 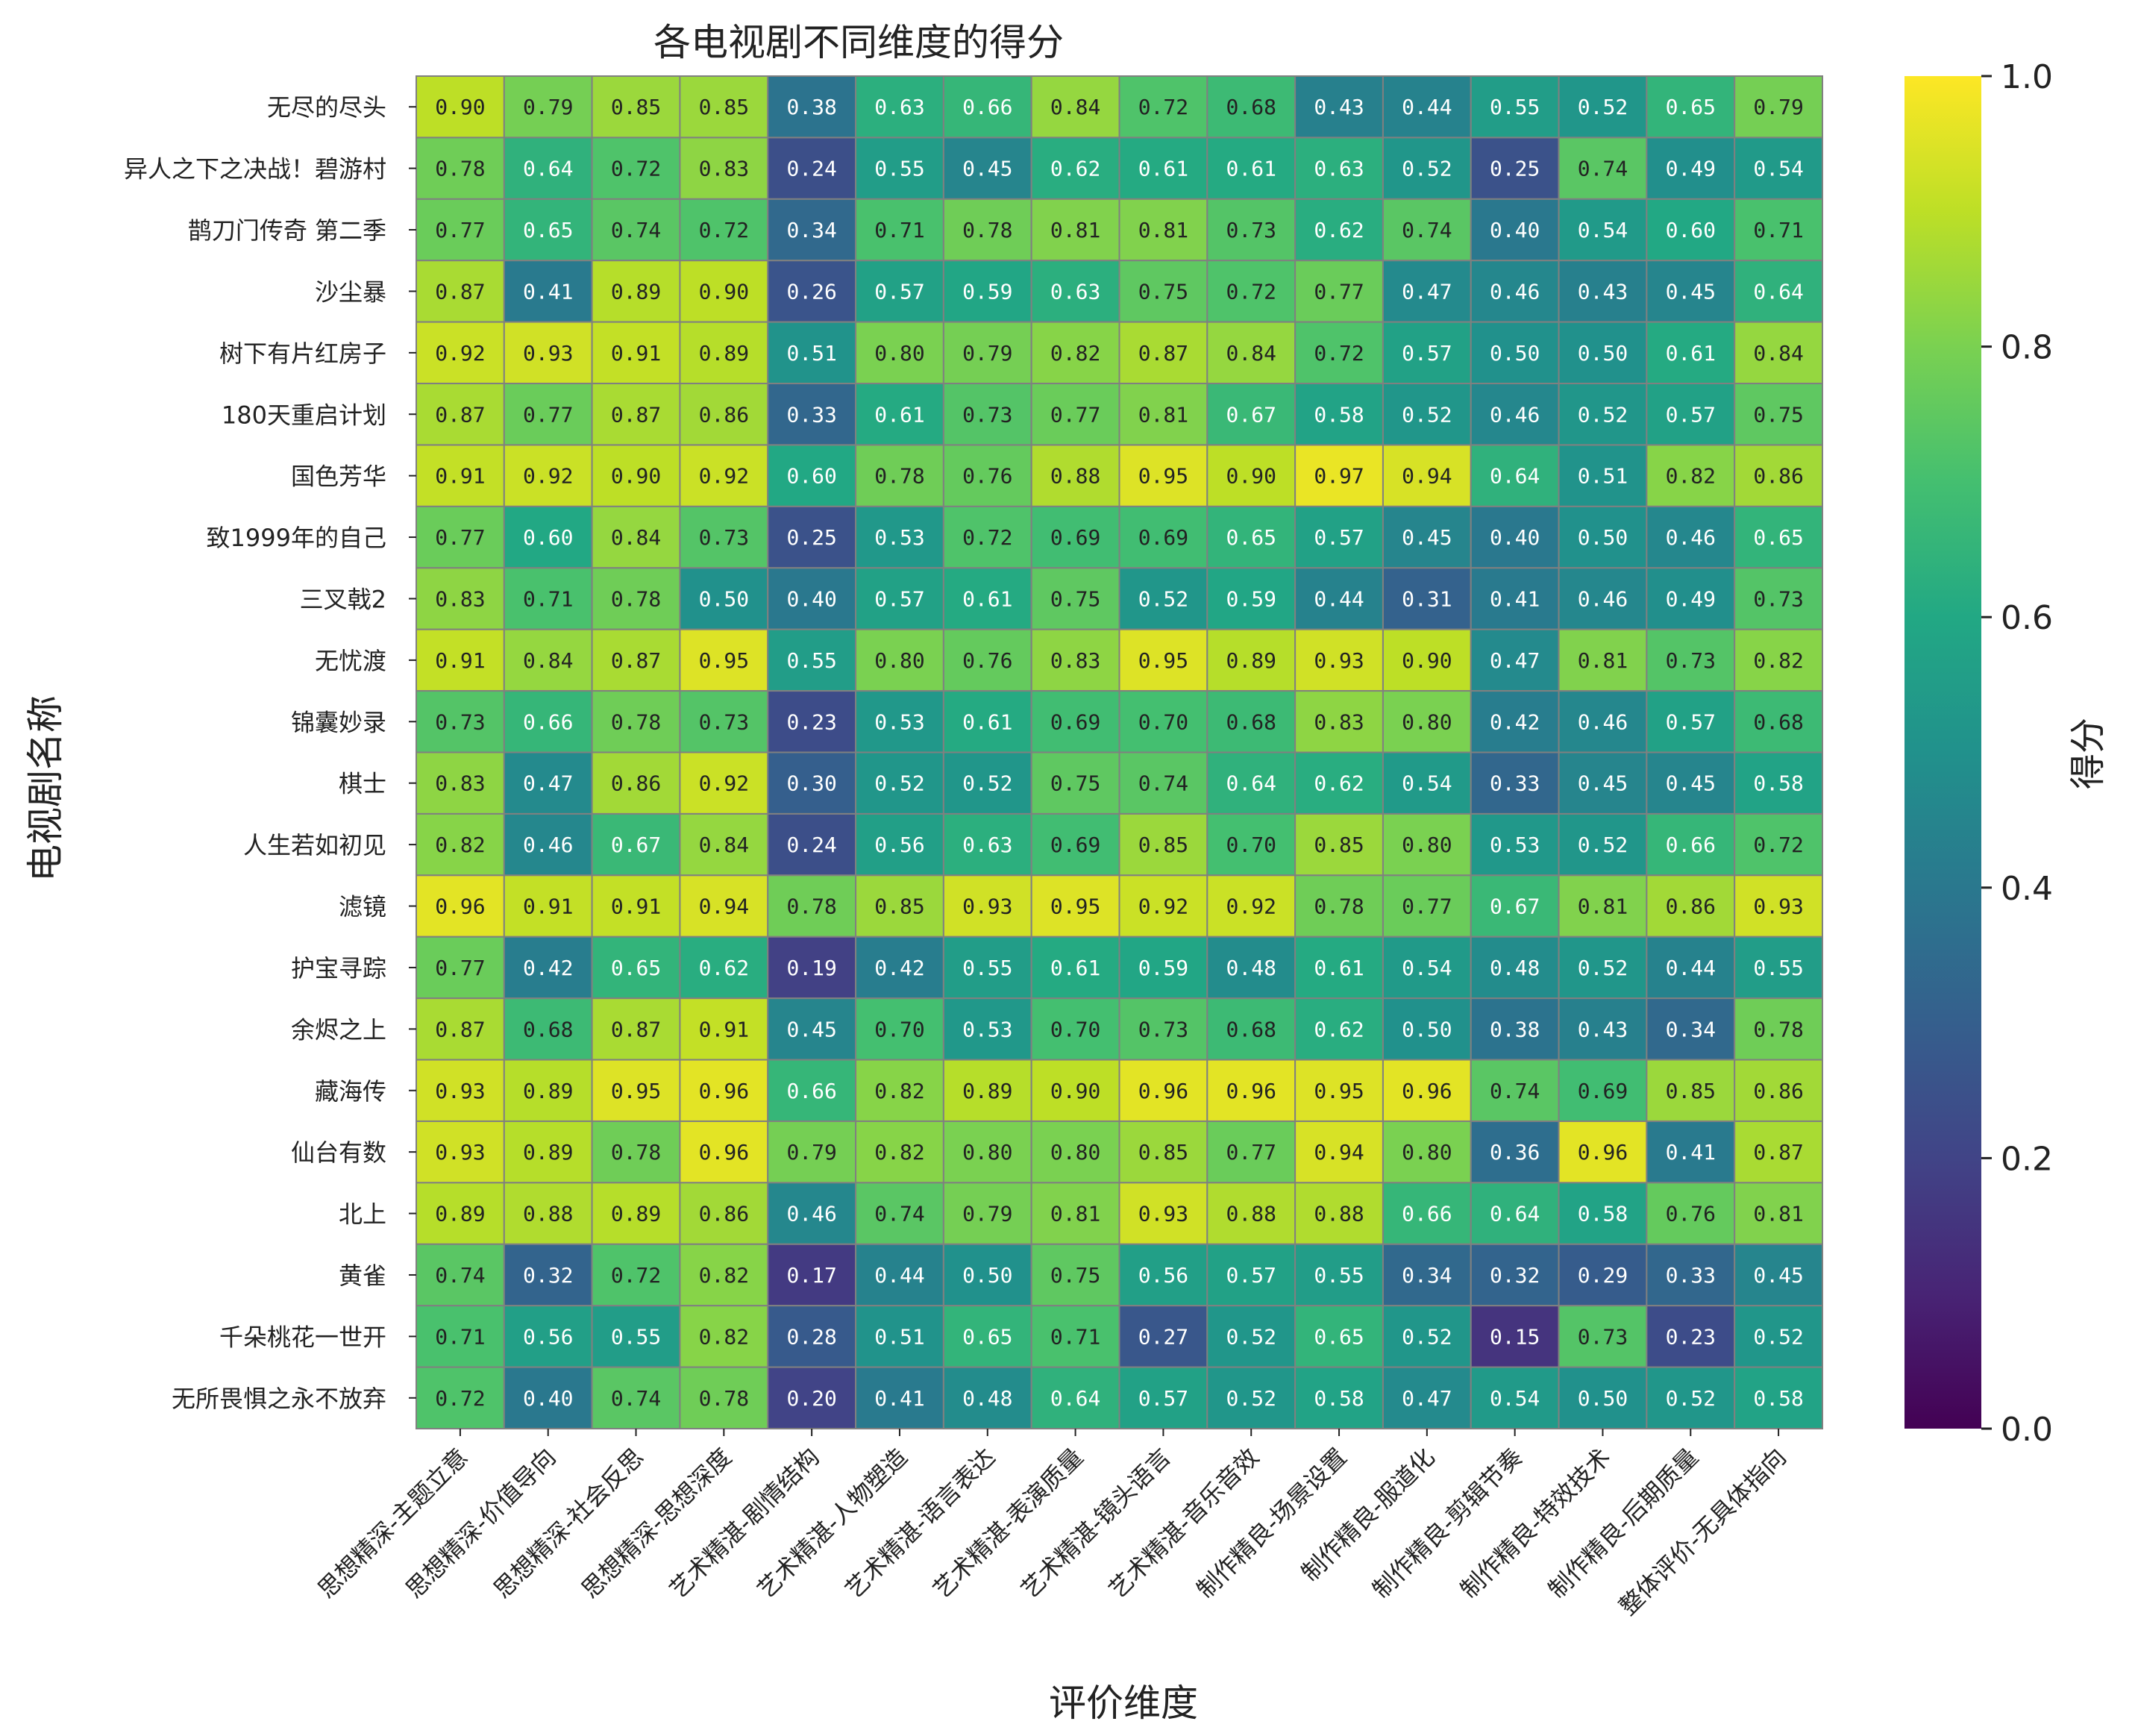 What do you see at coordinates (287, 231) in the screenshot?
I see `y-tick-label: 鹊刀门传奇 第二季` at bounding box center [287, 231].